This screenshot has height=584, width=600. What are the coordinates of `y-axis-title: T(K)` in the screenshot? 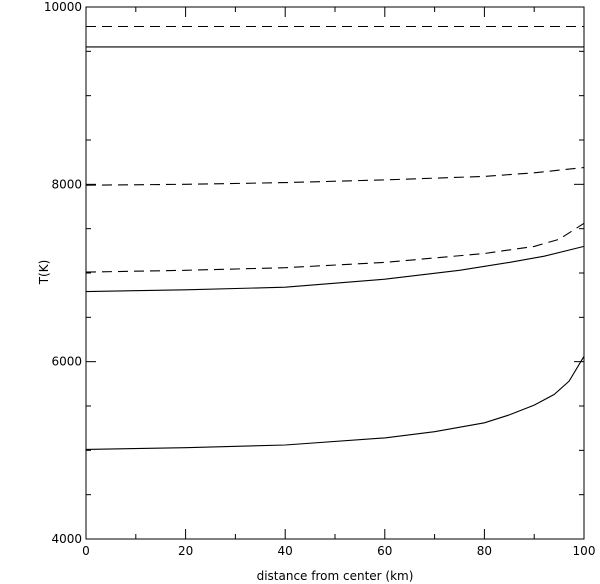 It's located at (44, 273).